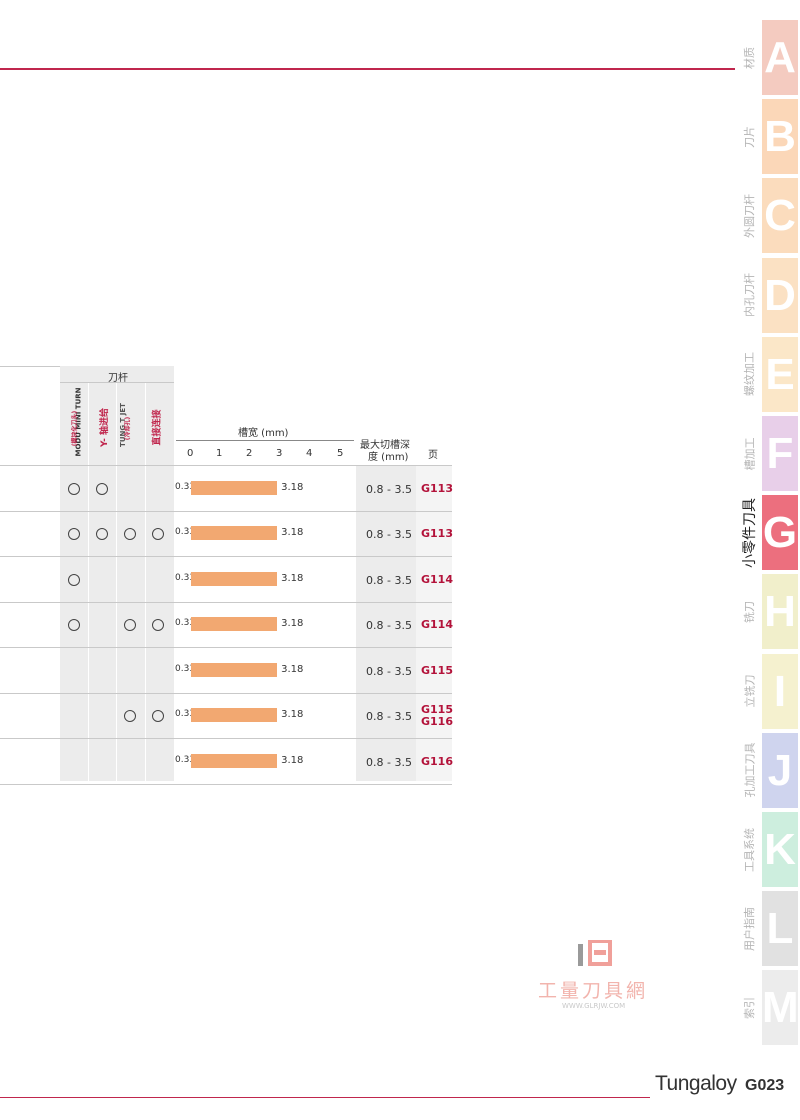  Describe the element at coordinates (749, 136) in the screenshot. I see `section-tab-label: 刀片` at that location.